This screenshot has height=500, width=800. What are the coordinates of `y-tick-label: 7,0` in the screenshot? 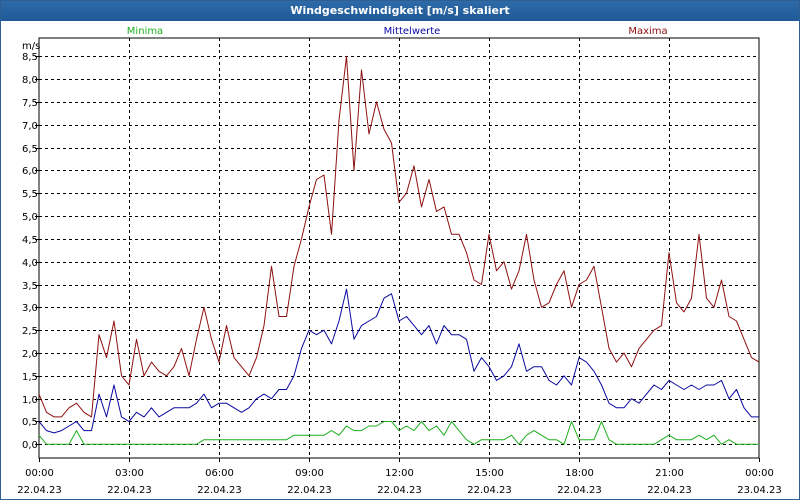 It's located at (30, 126).